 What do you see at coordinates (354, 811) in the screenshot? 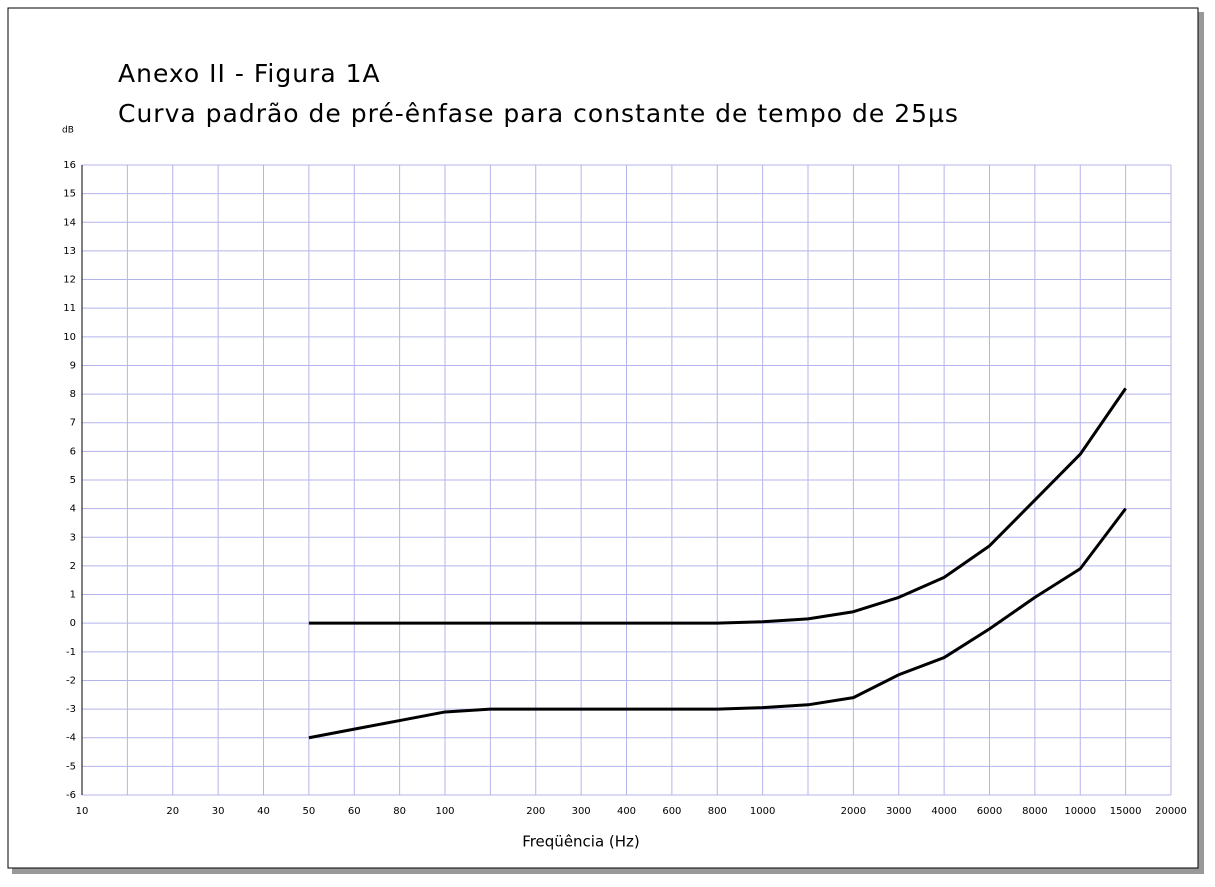
I see `x-tick-label: 60` at bounding box center [354, 811].